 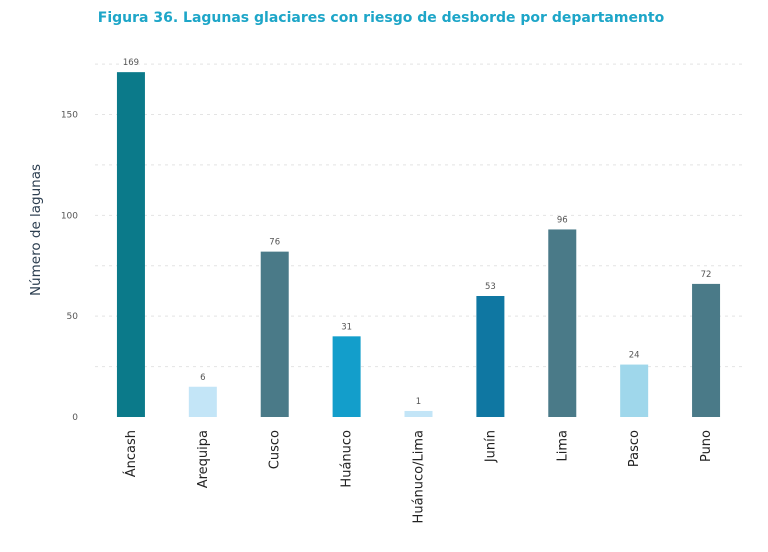 What do you see at coordinates (490, 446) in the screenshot?
I see `x-tick-label: Junín` at bounding box center [490, 446].